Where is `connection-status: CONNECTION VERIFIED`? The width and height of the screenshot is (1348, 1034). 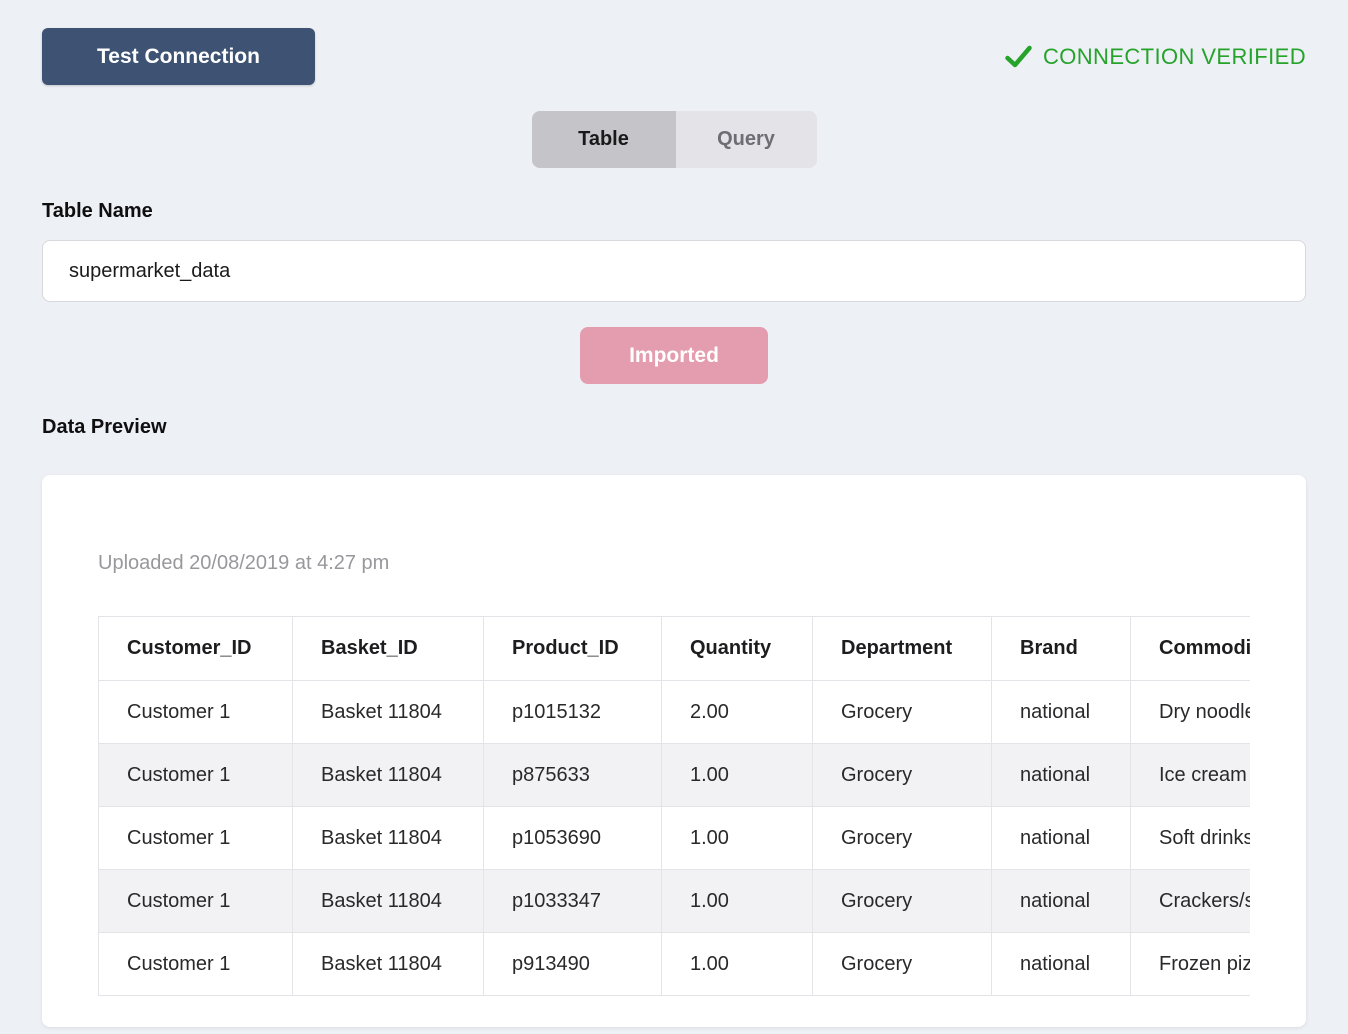 connection-status: CONNECTION VERIFIED is located at coordinates (1155, 57).